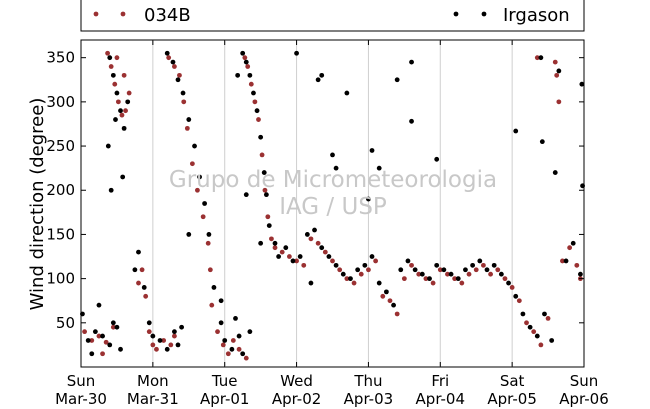  I want to click on legend-label-irgason: Irgason, so click(536, 15).